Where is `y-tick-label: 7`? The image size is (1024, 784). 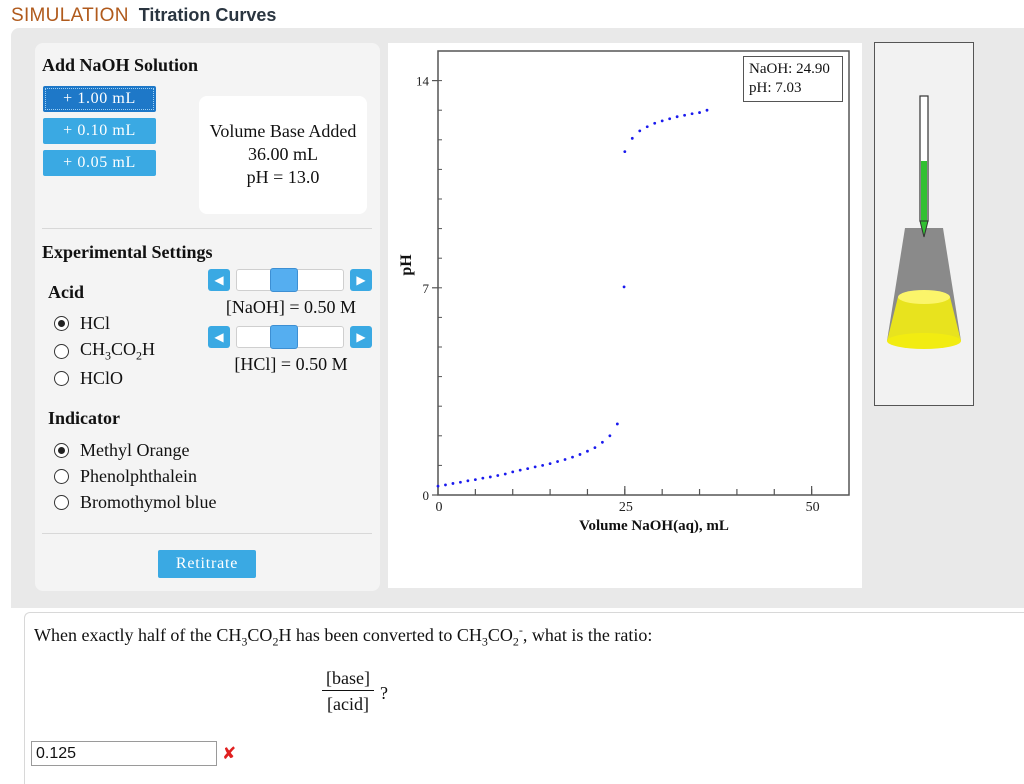
y-tick-label: 7 is located at coordinates (426, 288).